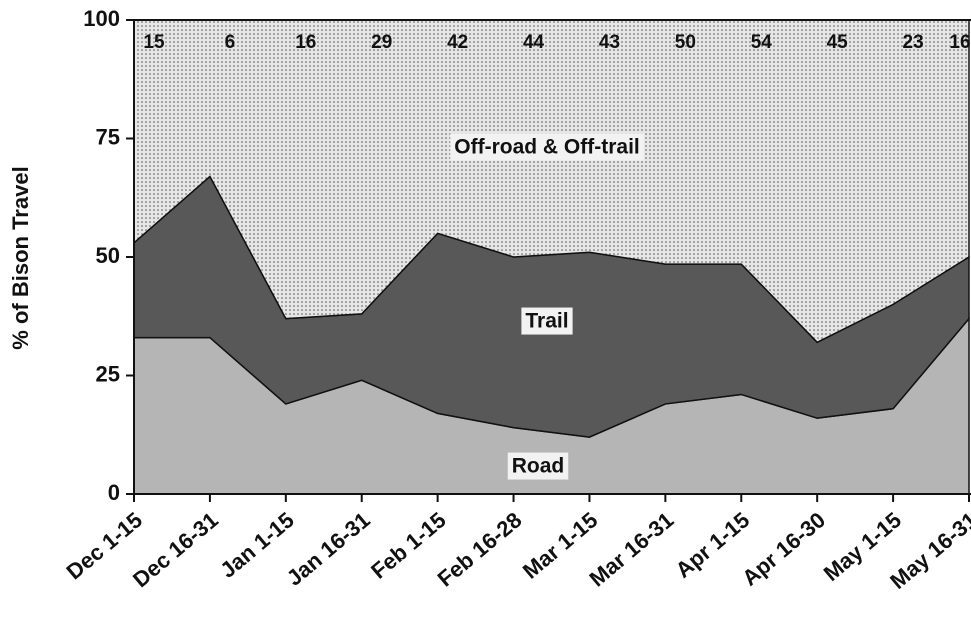 Image resolution: width=971 pixels, height=637 pixels. I want to click on sample-size: 45, so click(838, 42).